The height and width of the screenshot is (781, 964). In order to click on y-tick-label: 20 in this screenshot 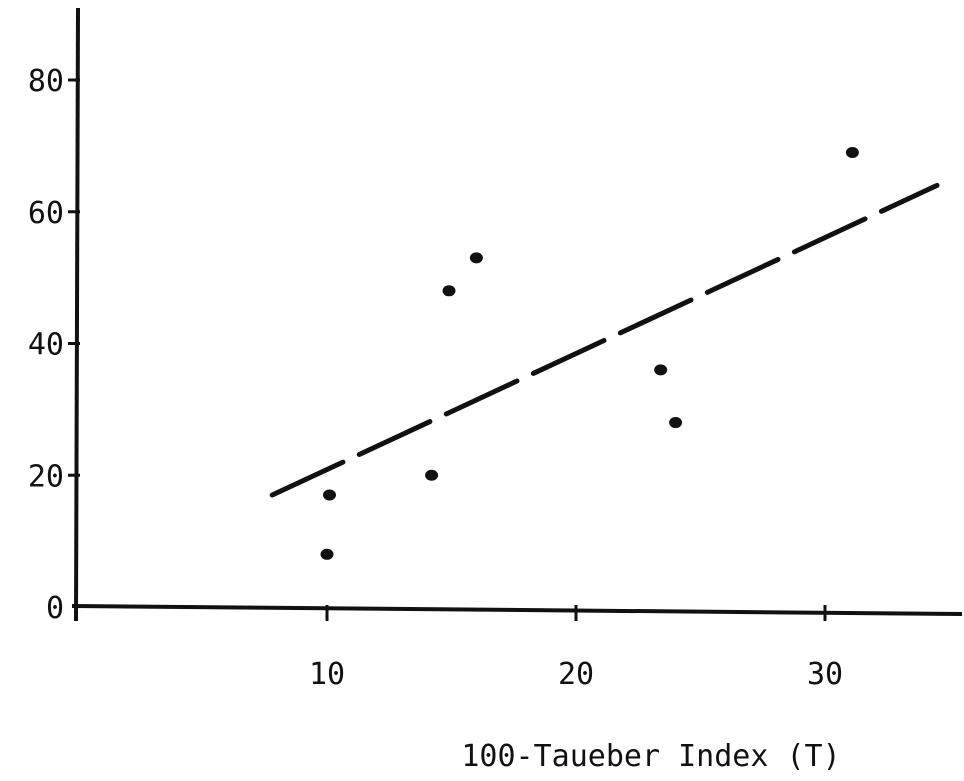, I will do `click(46, 476)`.